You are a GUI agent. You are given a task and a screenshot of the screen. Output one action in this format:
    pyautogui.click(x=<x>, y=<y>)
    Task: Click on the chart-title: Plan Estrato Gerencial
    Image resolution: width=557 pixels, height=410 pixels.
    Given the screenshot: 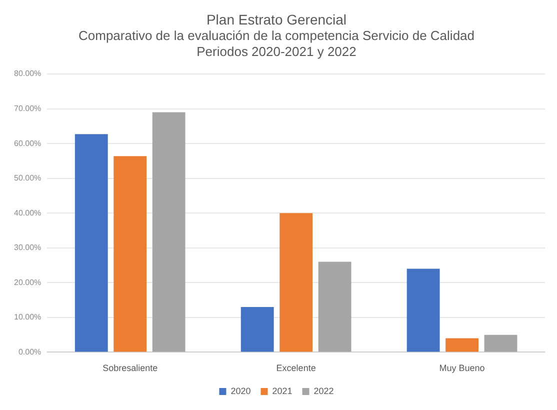 What is the action you would take?
    pyautogui.click(x=276, y=19)
    